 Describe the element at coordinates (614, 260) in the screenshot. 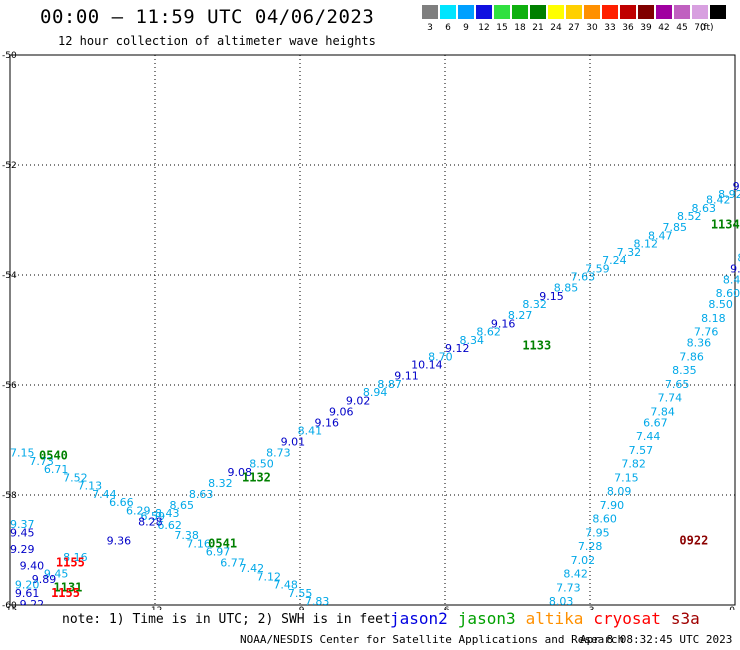

I see `swh-value-label: 7.24` at that location.